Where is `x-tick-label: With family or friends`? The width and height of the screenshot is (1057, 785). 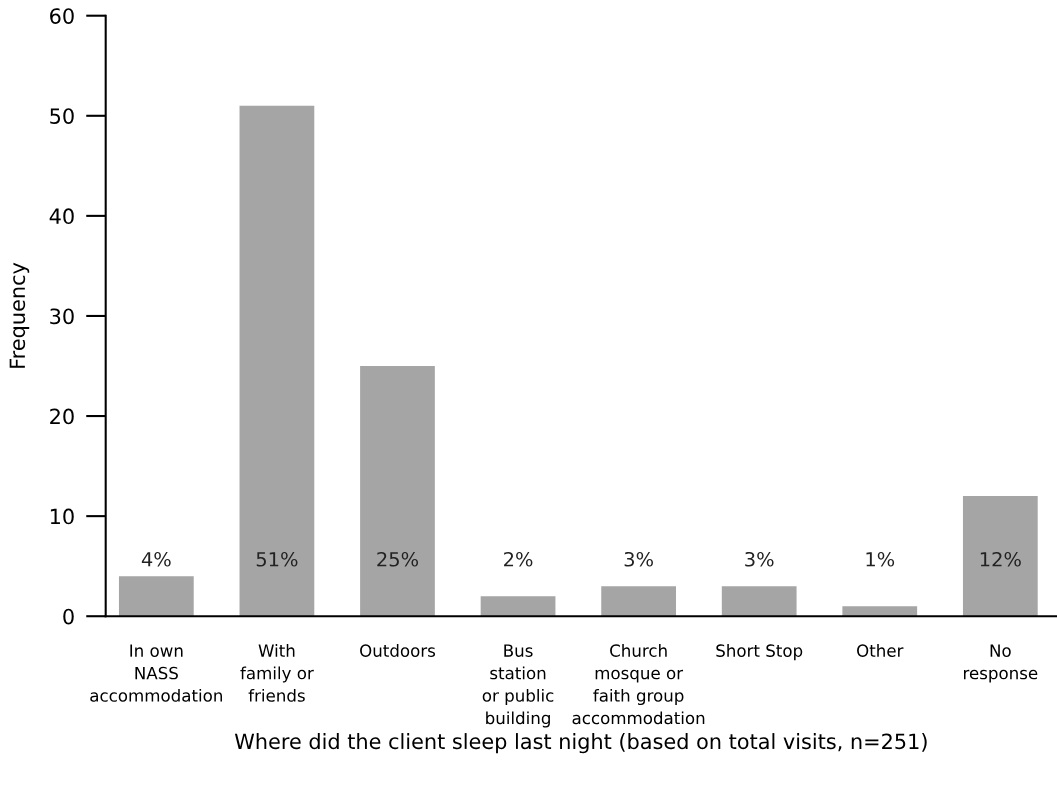
x-tick-label: With family or friends is located at coordinates (277, 673).